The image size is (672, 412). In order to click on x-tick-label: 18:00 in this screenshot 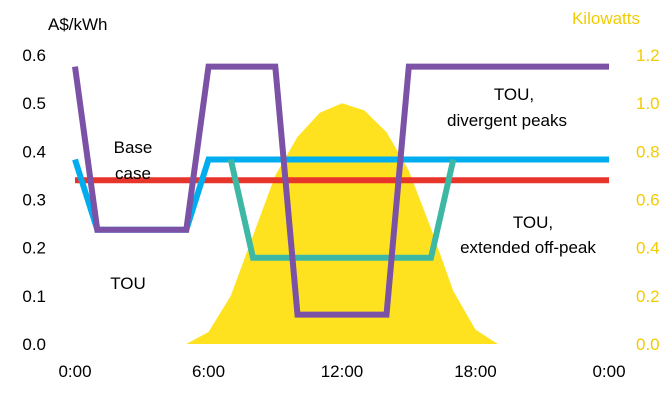, I will do `click(475, 371)`.